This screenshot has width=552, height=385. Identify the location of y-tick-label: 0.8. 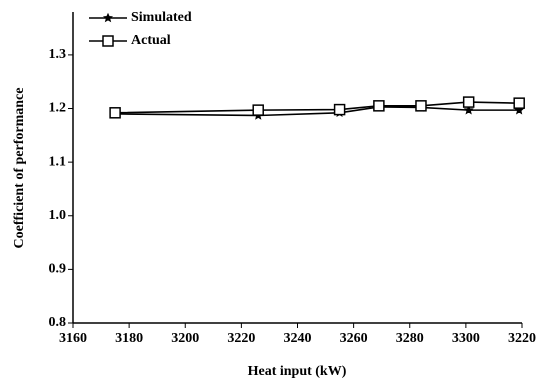
(58, 322).